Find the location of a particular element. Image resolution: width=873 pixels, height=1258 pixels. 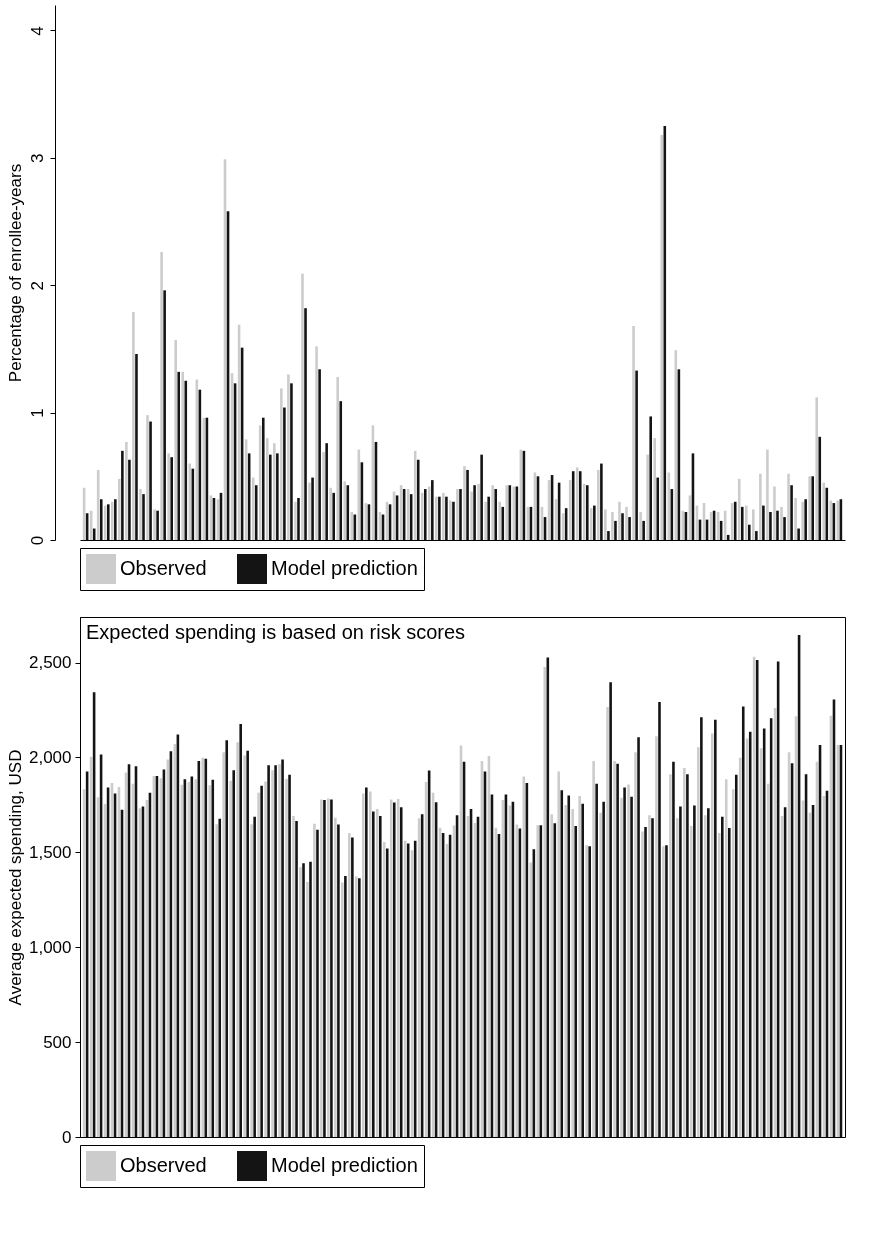

y-axis-title: Percentage of enrollee-years is located at coordinates (15, 273).